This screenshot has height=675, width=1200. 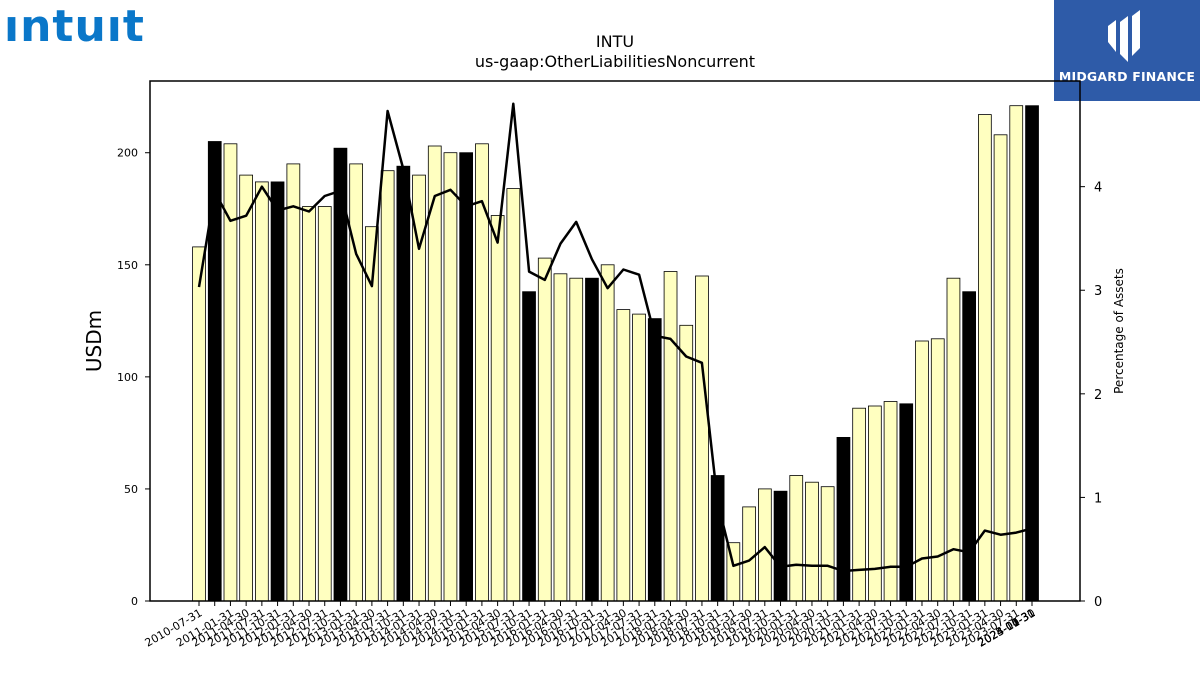 I want to click on y2-axis-label: Percentage of Assets, so click(x=1119, y=331).